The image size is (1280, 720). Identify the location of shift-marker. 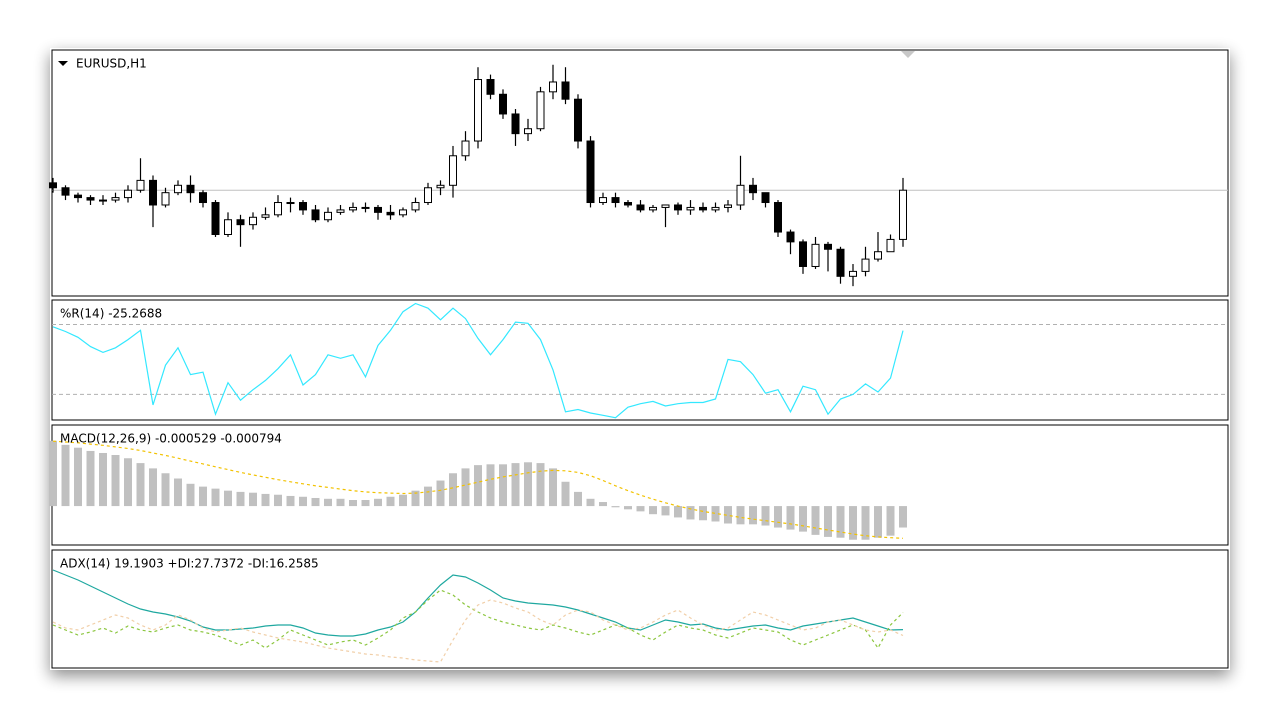
(908, 54).